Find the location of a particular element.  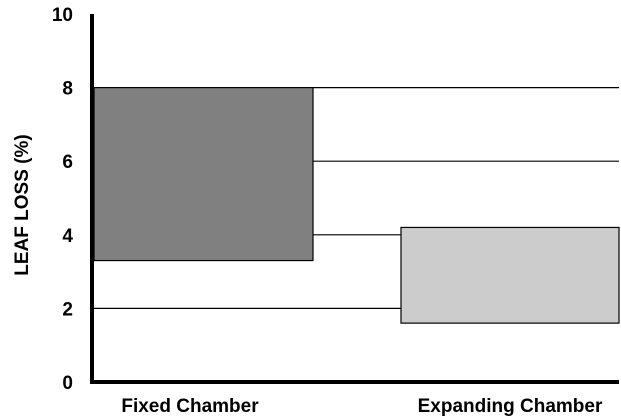

y-tick-label: 8 is located at coordinates (67, 89).